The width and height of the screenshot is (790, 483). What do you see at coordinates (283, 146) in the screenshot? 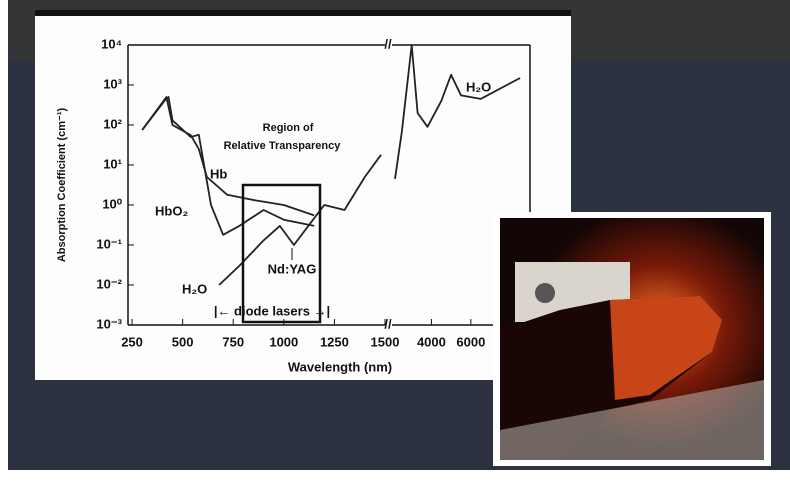
I see `annotation: Relative Transparency` at bounding box center [283, 146].